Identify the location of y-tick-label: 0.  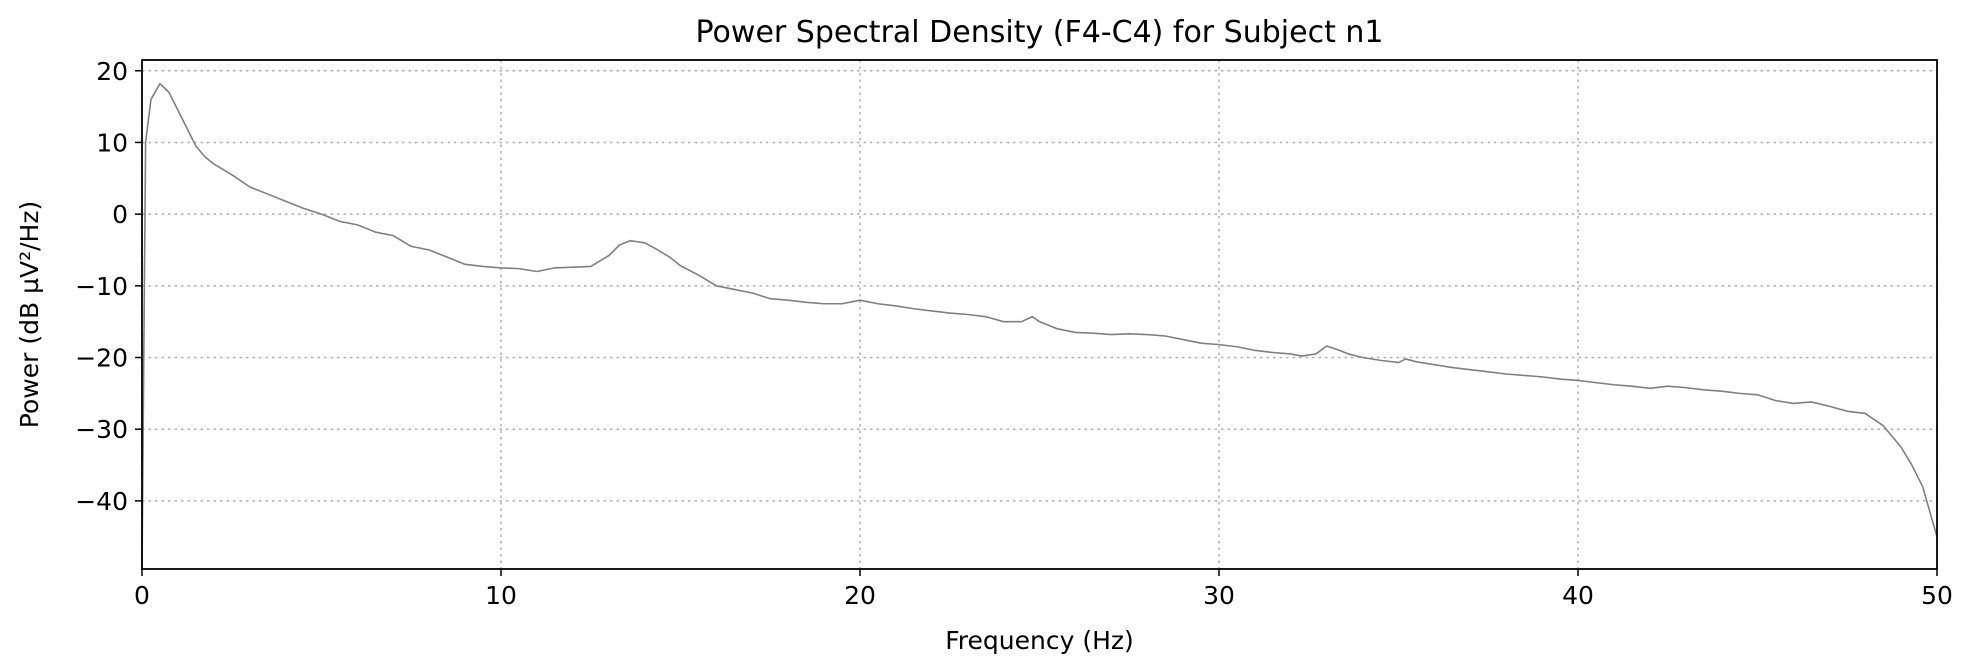
(120, 214).